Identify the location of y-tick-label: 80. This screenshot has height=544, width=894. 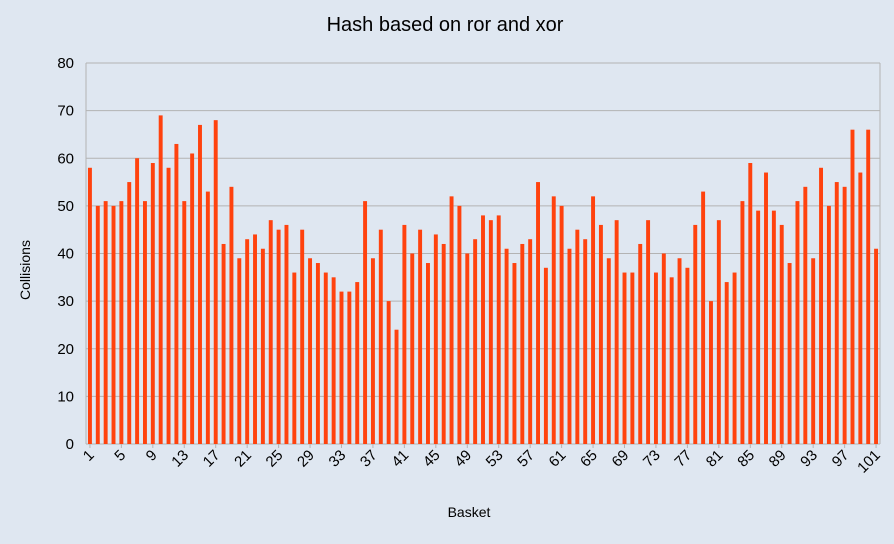
(65, 63).